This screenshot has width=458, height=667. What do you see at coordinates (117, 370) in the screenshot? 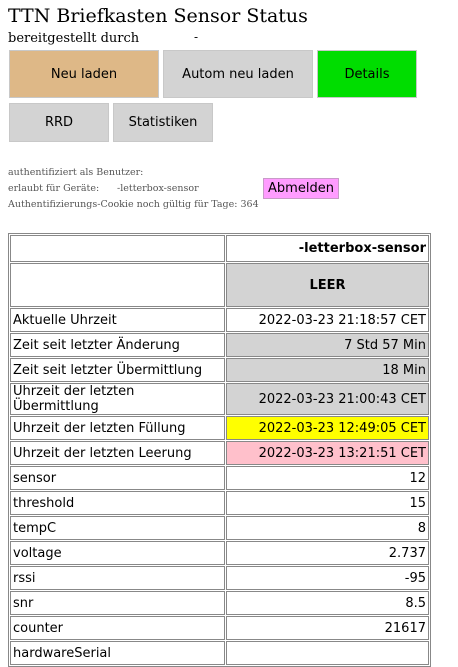
I see `row-label: Zeit seit letzter Übermittlung` at bounding box center [117, 370].